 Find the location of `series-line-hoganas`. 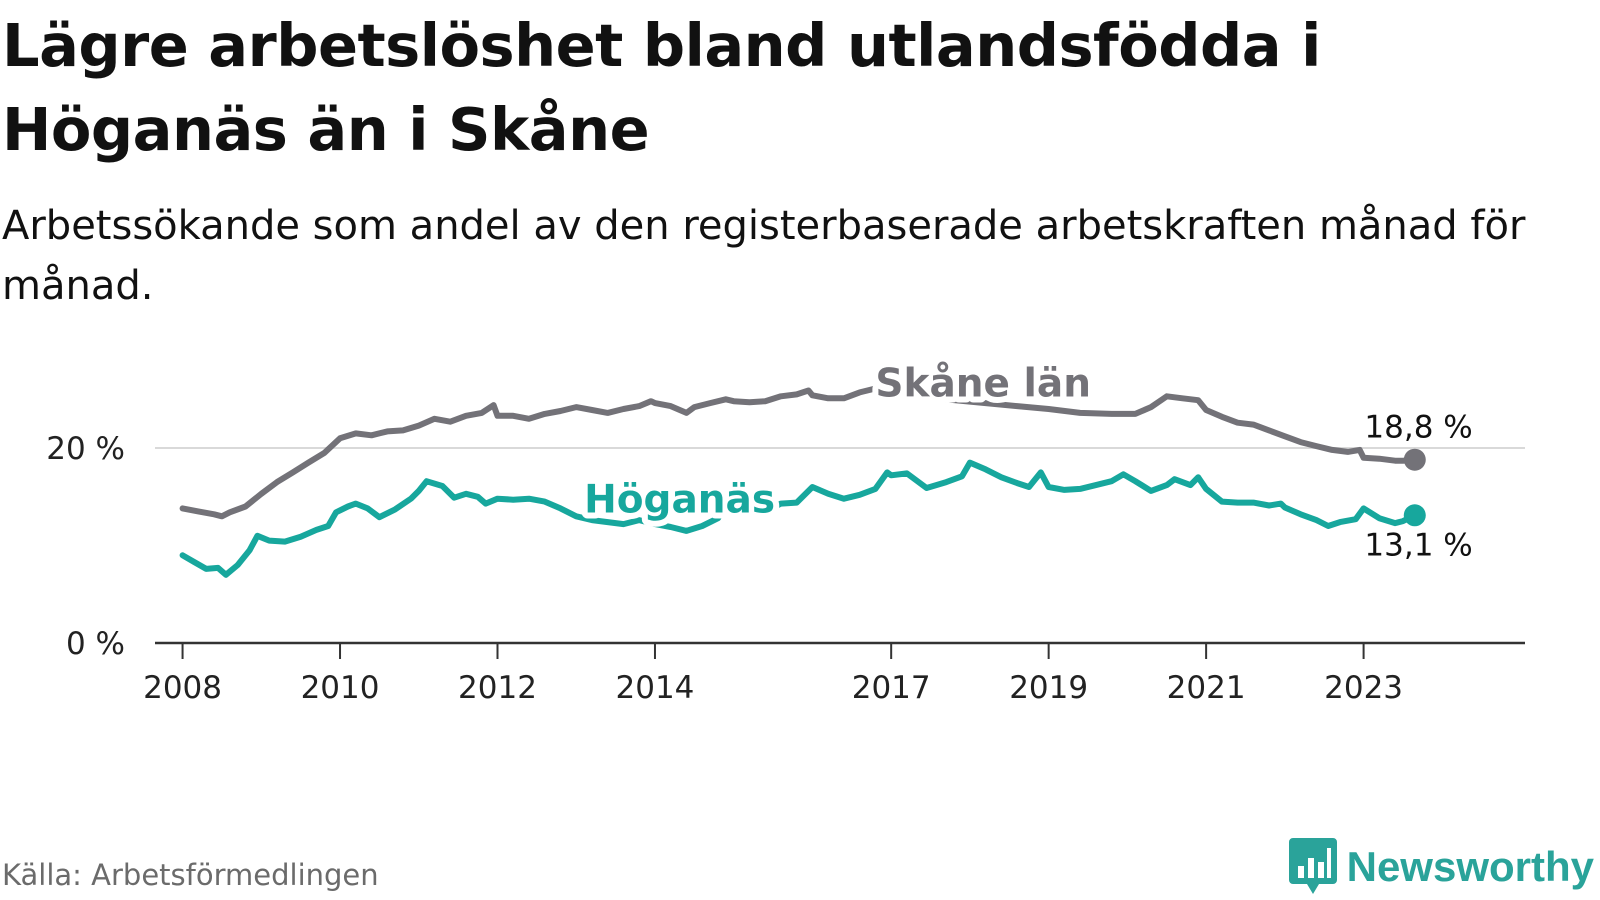

series-line-hoganas is located at coordinates (798, 518).